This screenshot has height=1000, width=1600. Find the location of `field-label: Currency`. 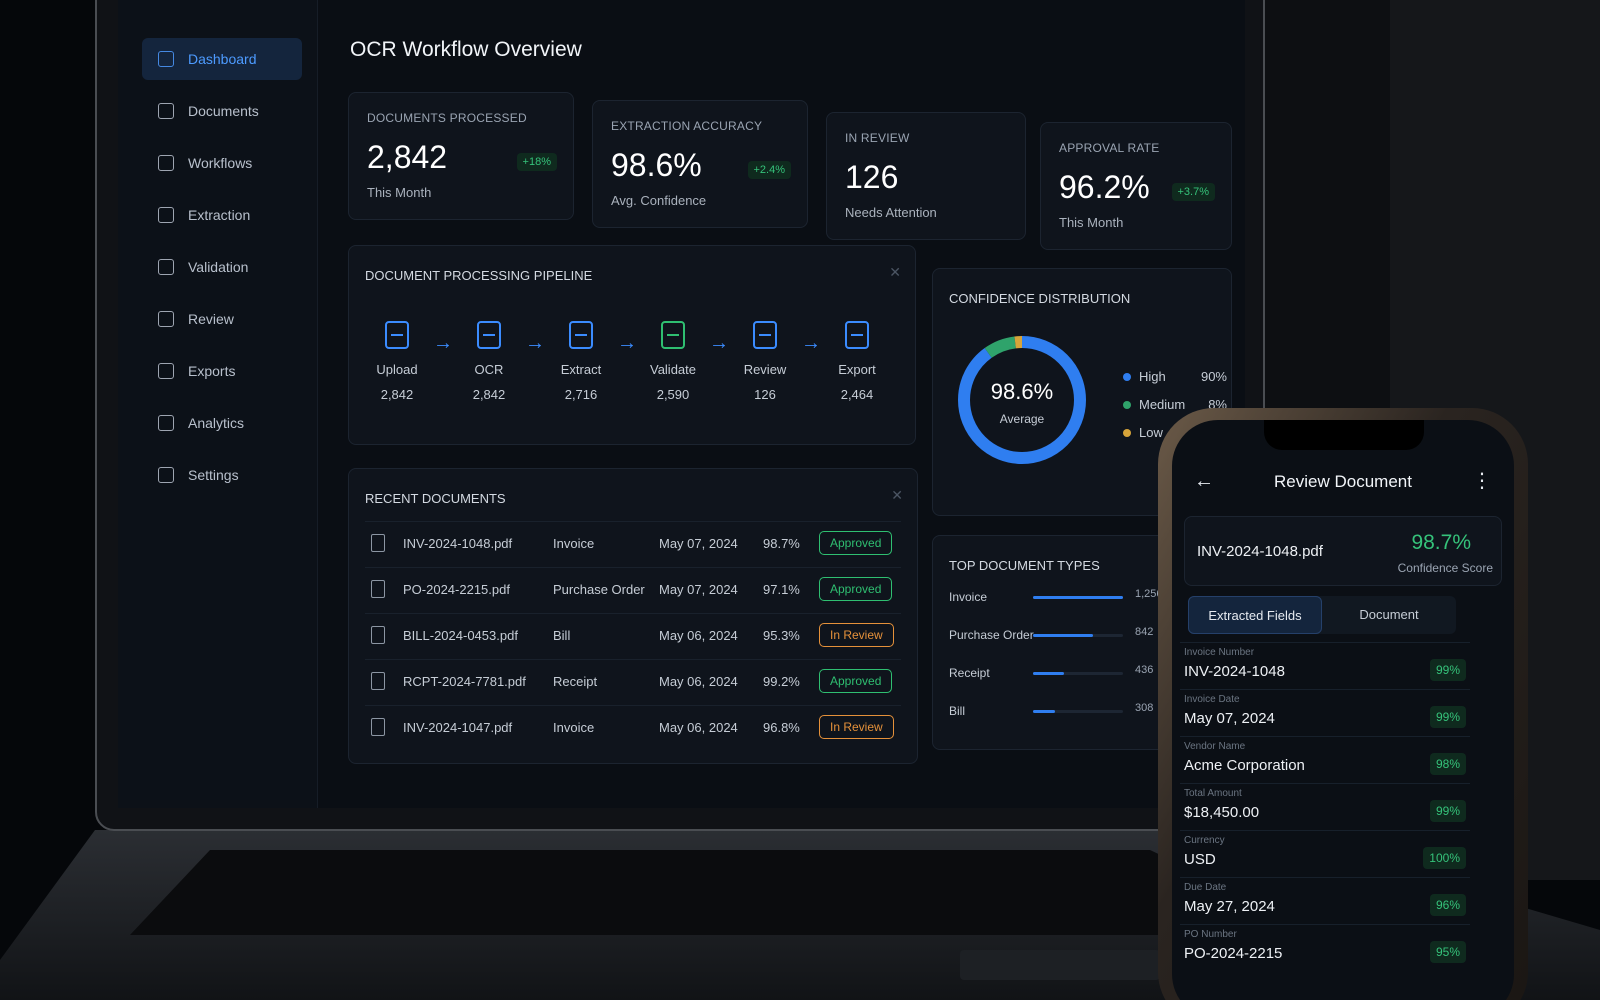

field-label: Currency is located at coordinates (1204, 840).